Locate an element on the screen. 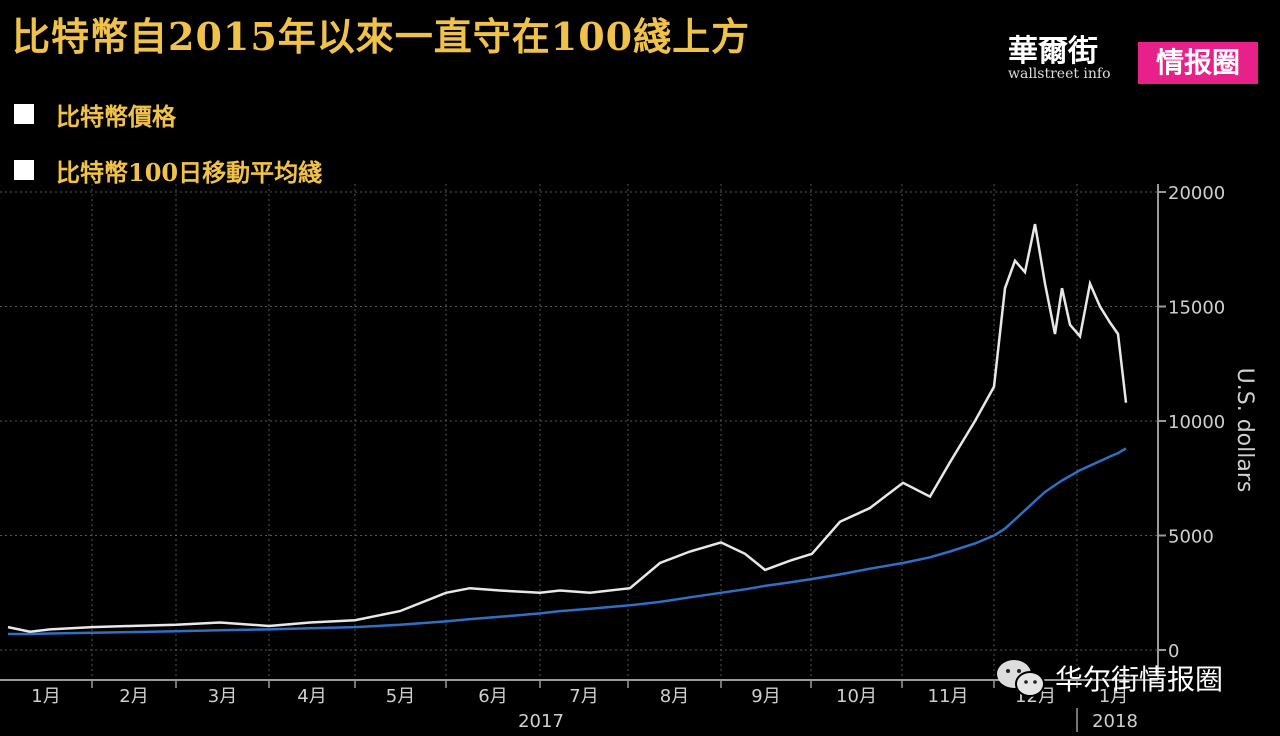  y-axis-ticks: 0 5000 10000 15000 20000 is located at coordinates (1191, 422).